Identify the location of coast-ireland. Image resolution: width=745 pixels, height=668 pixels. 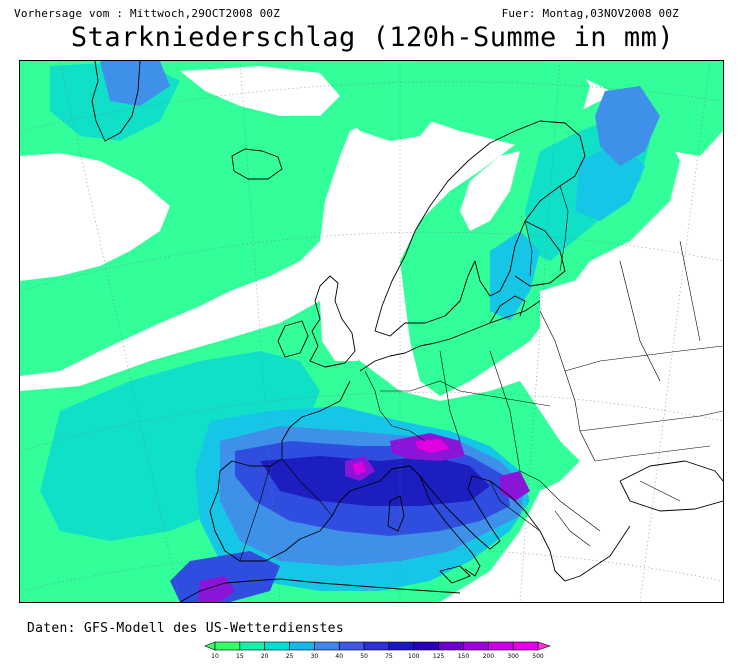
(293, 339).